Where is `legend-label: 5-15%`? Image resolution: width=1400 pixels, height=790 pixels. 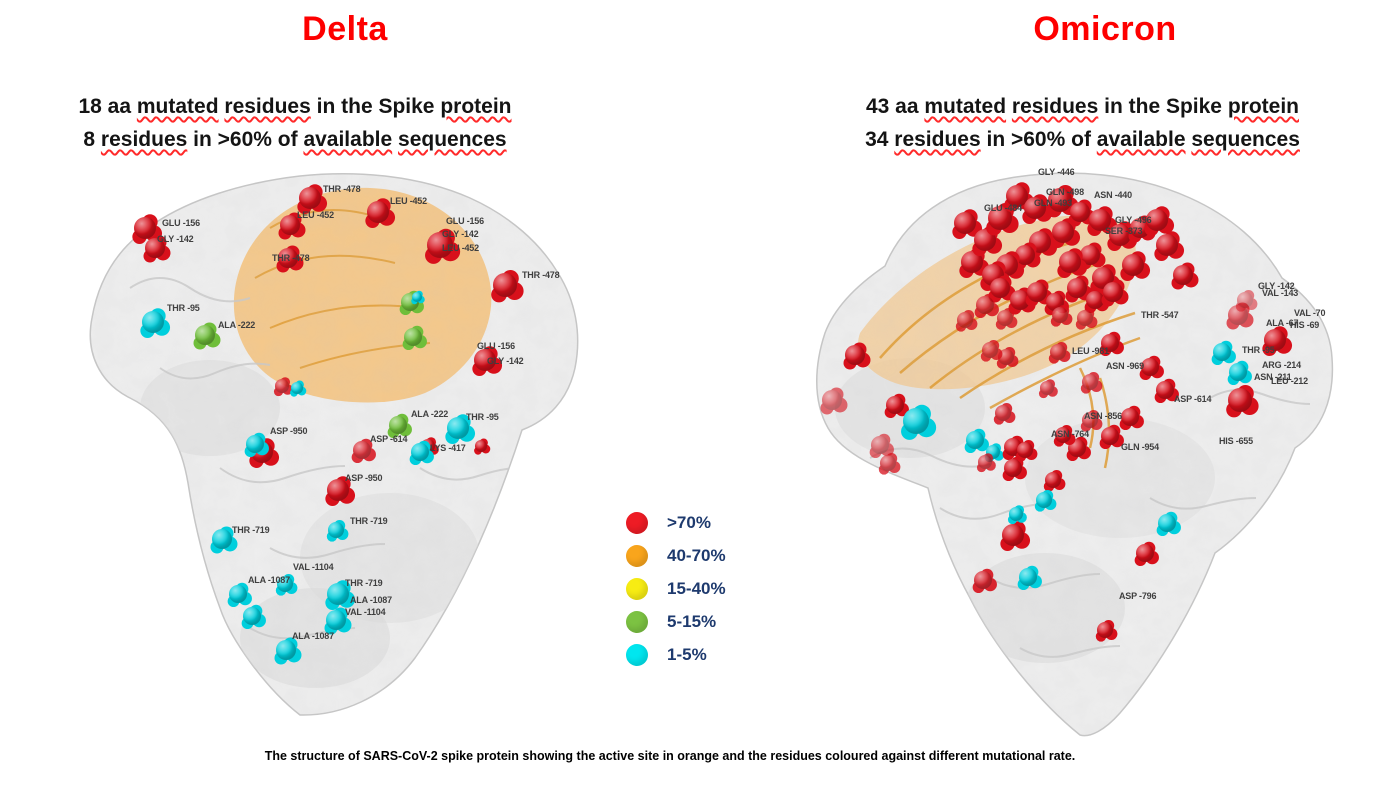
legend-label: 5-15% is located at coordinates (692, 621).